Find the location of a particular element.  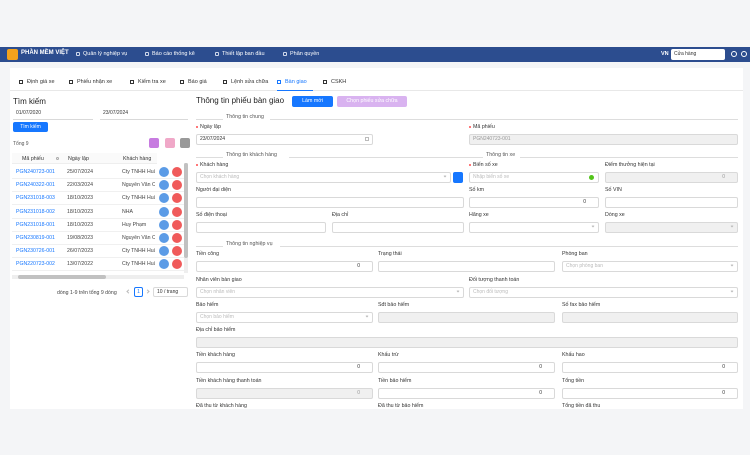

field-label: Số km is located at coordinates (477, 190).